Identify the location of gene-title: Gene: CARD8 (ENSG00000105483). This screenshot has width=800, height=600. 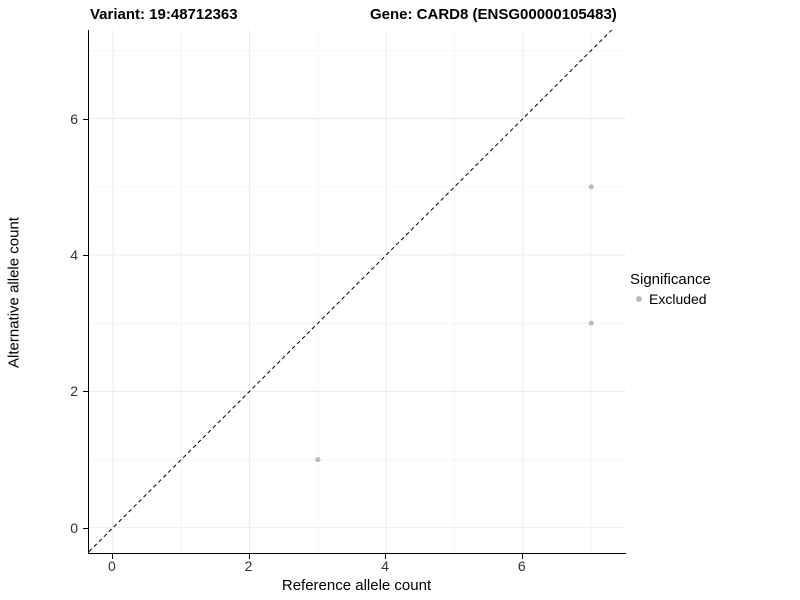
(493, 14).